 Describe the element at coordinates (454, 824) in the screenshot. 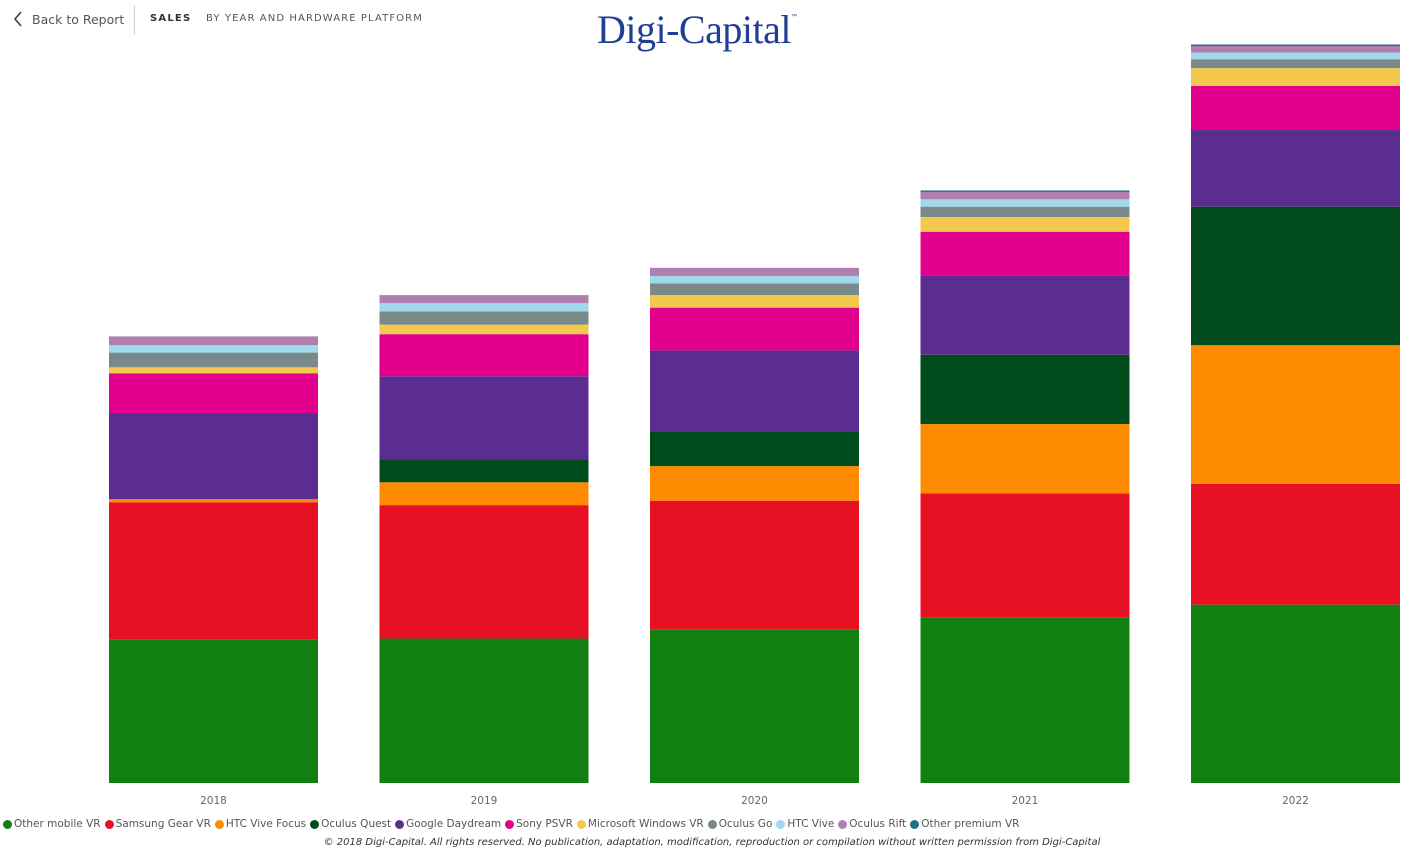

I see `legend-label: Google Daydream` at that location.